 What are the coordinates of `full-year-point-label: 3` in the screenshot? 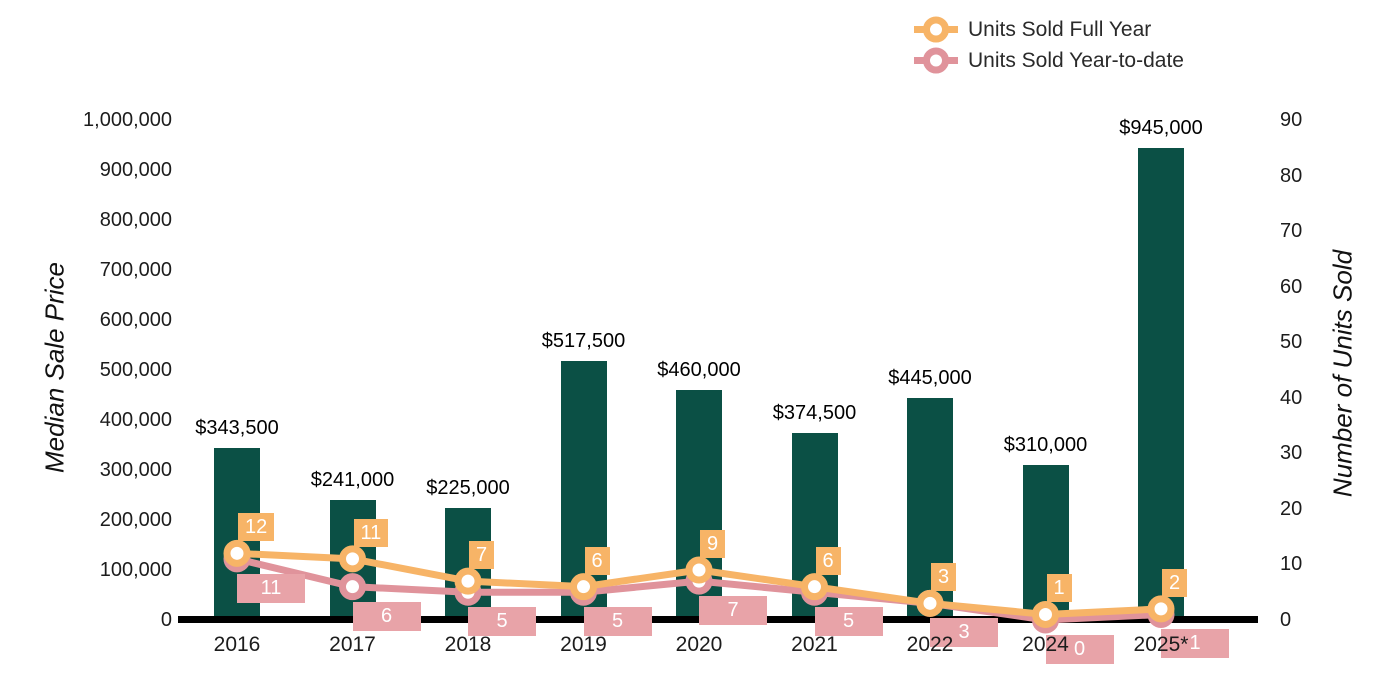 It's located at (944, 577).